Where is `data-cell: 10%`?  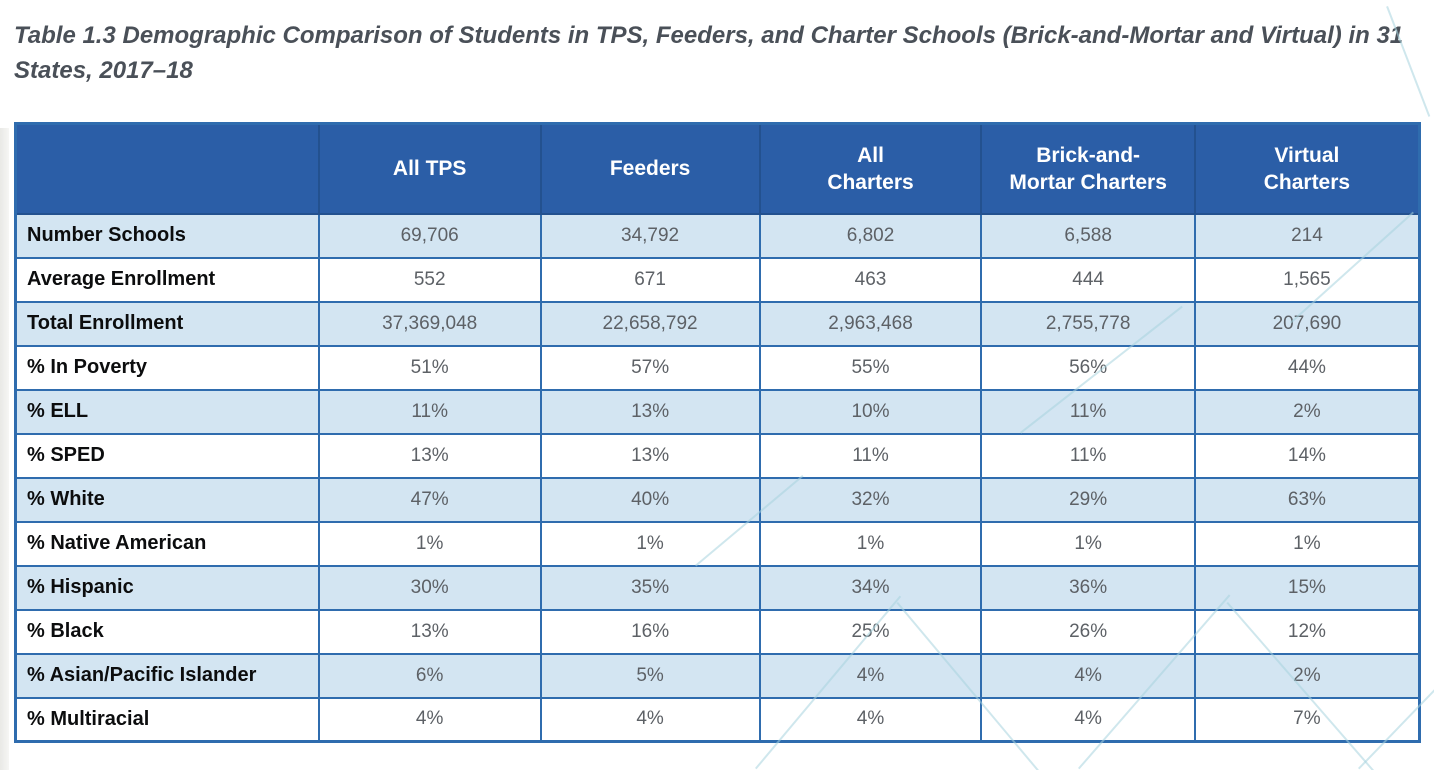
data-cell: 10% is located at coordinates (870, 411).